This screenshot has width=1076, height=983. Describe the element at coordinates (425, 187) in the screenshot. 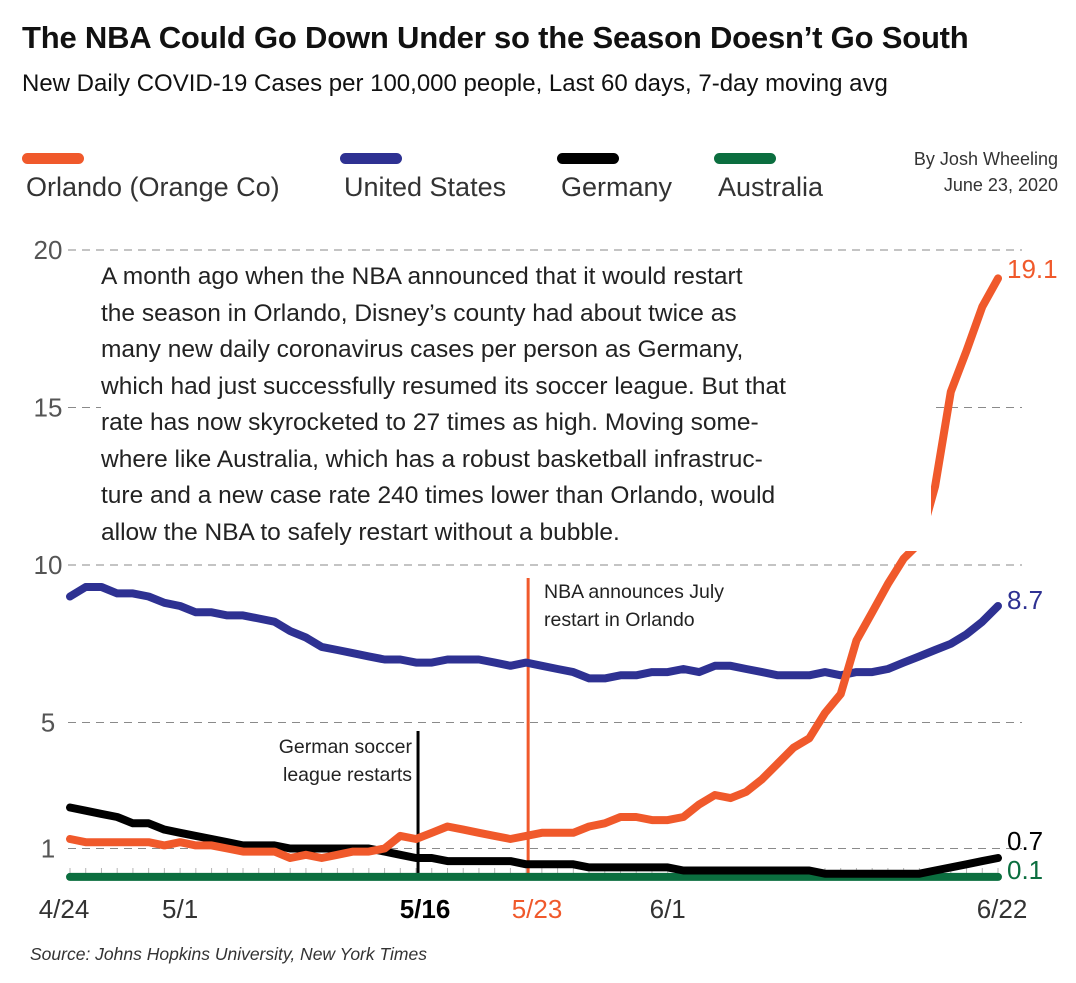

I see `legend-label-united-states: United States` at that location.